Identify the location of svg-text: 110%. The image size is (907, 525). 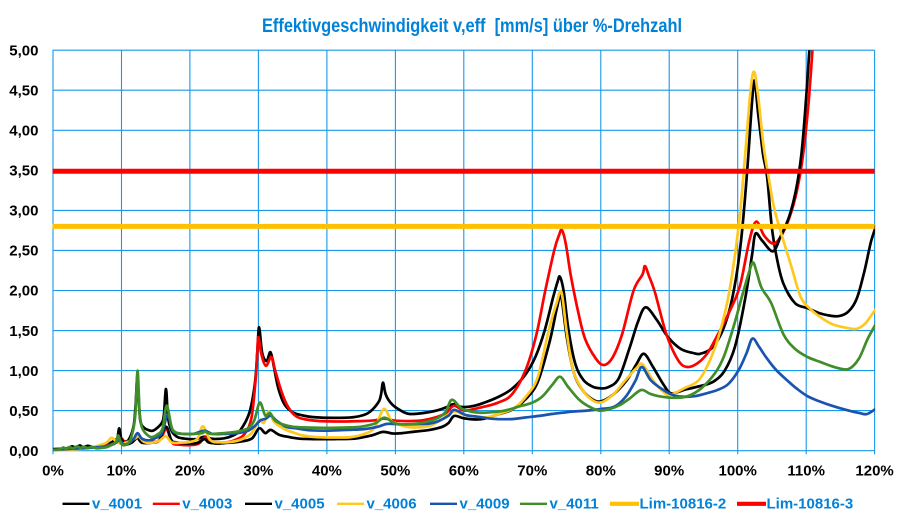
(806, 471).